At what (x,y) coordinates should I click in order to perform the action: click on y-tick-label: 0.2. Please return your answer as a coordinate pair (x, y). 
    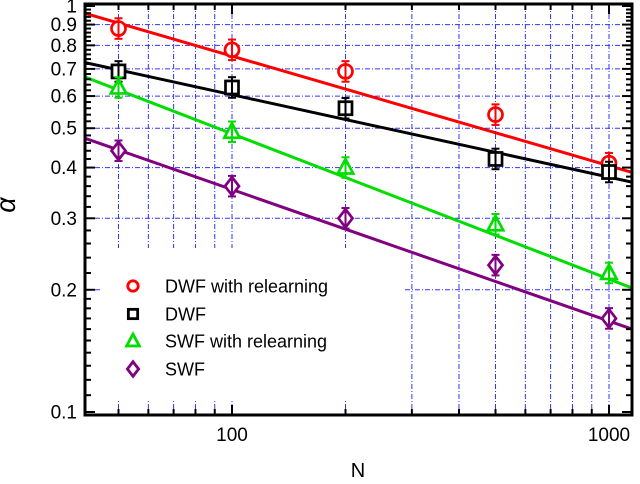
    Looking at the image, I should click on (64, 290).